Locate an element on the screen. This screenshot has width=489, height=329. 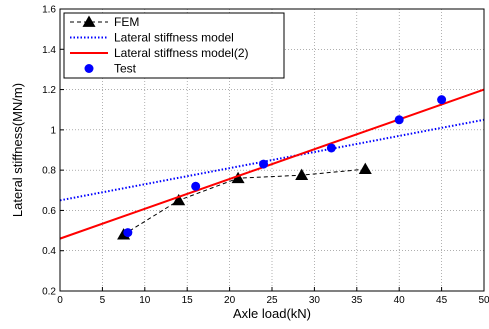
y-tick-label: 1.2 is located at coordinates (49, 90).